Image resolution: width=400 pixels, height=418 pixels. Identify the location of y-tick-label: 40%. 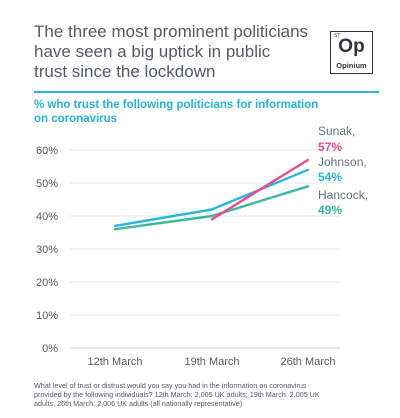
(47, 217).